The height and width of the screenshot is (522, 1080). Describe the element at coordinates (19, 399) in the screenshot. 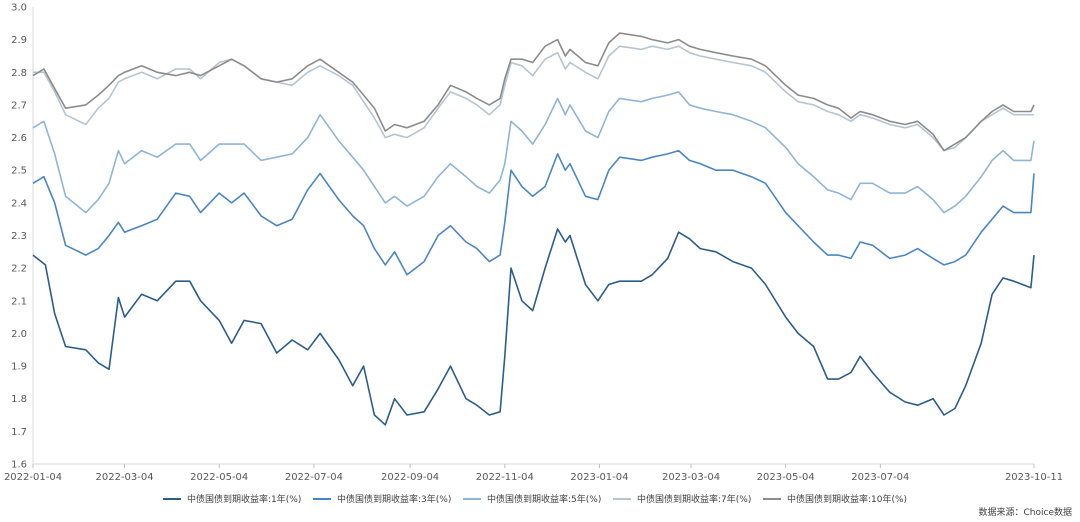

I see `y-tick-label: 1.8` at that location.